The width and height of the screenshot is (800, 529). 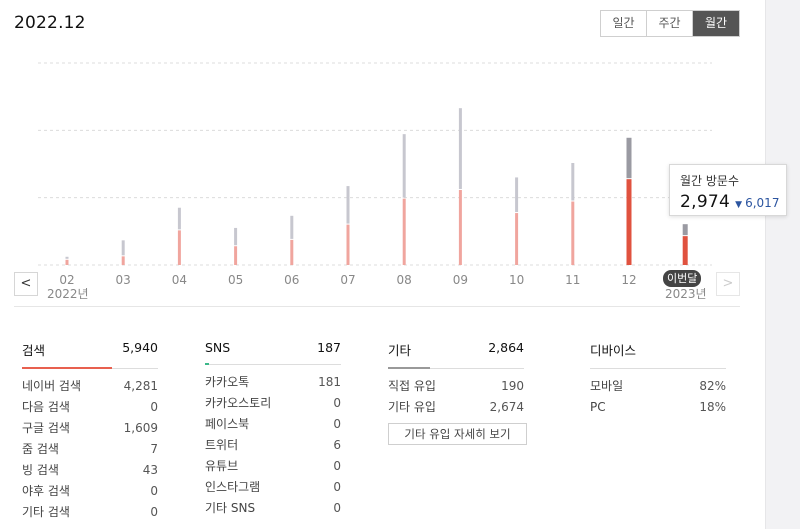 What do you see at coordinates (207, 364) in the screenshot?
I see `panel-sns-bar` at bounding box center [207, 364].